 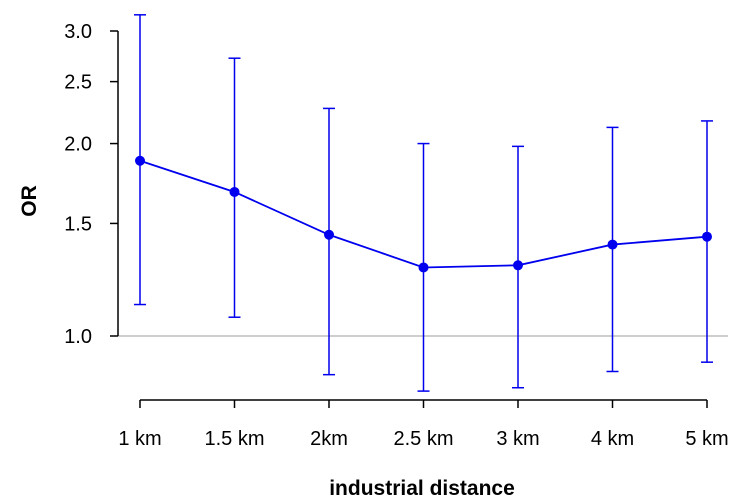 What do you see at coordinates (329, 439) in the screenshot?
I see `x-tick-label: 2km` at bounding box center [329, 439].